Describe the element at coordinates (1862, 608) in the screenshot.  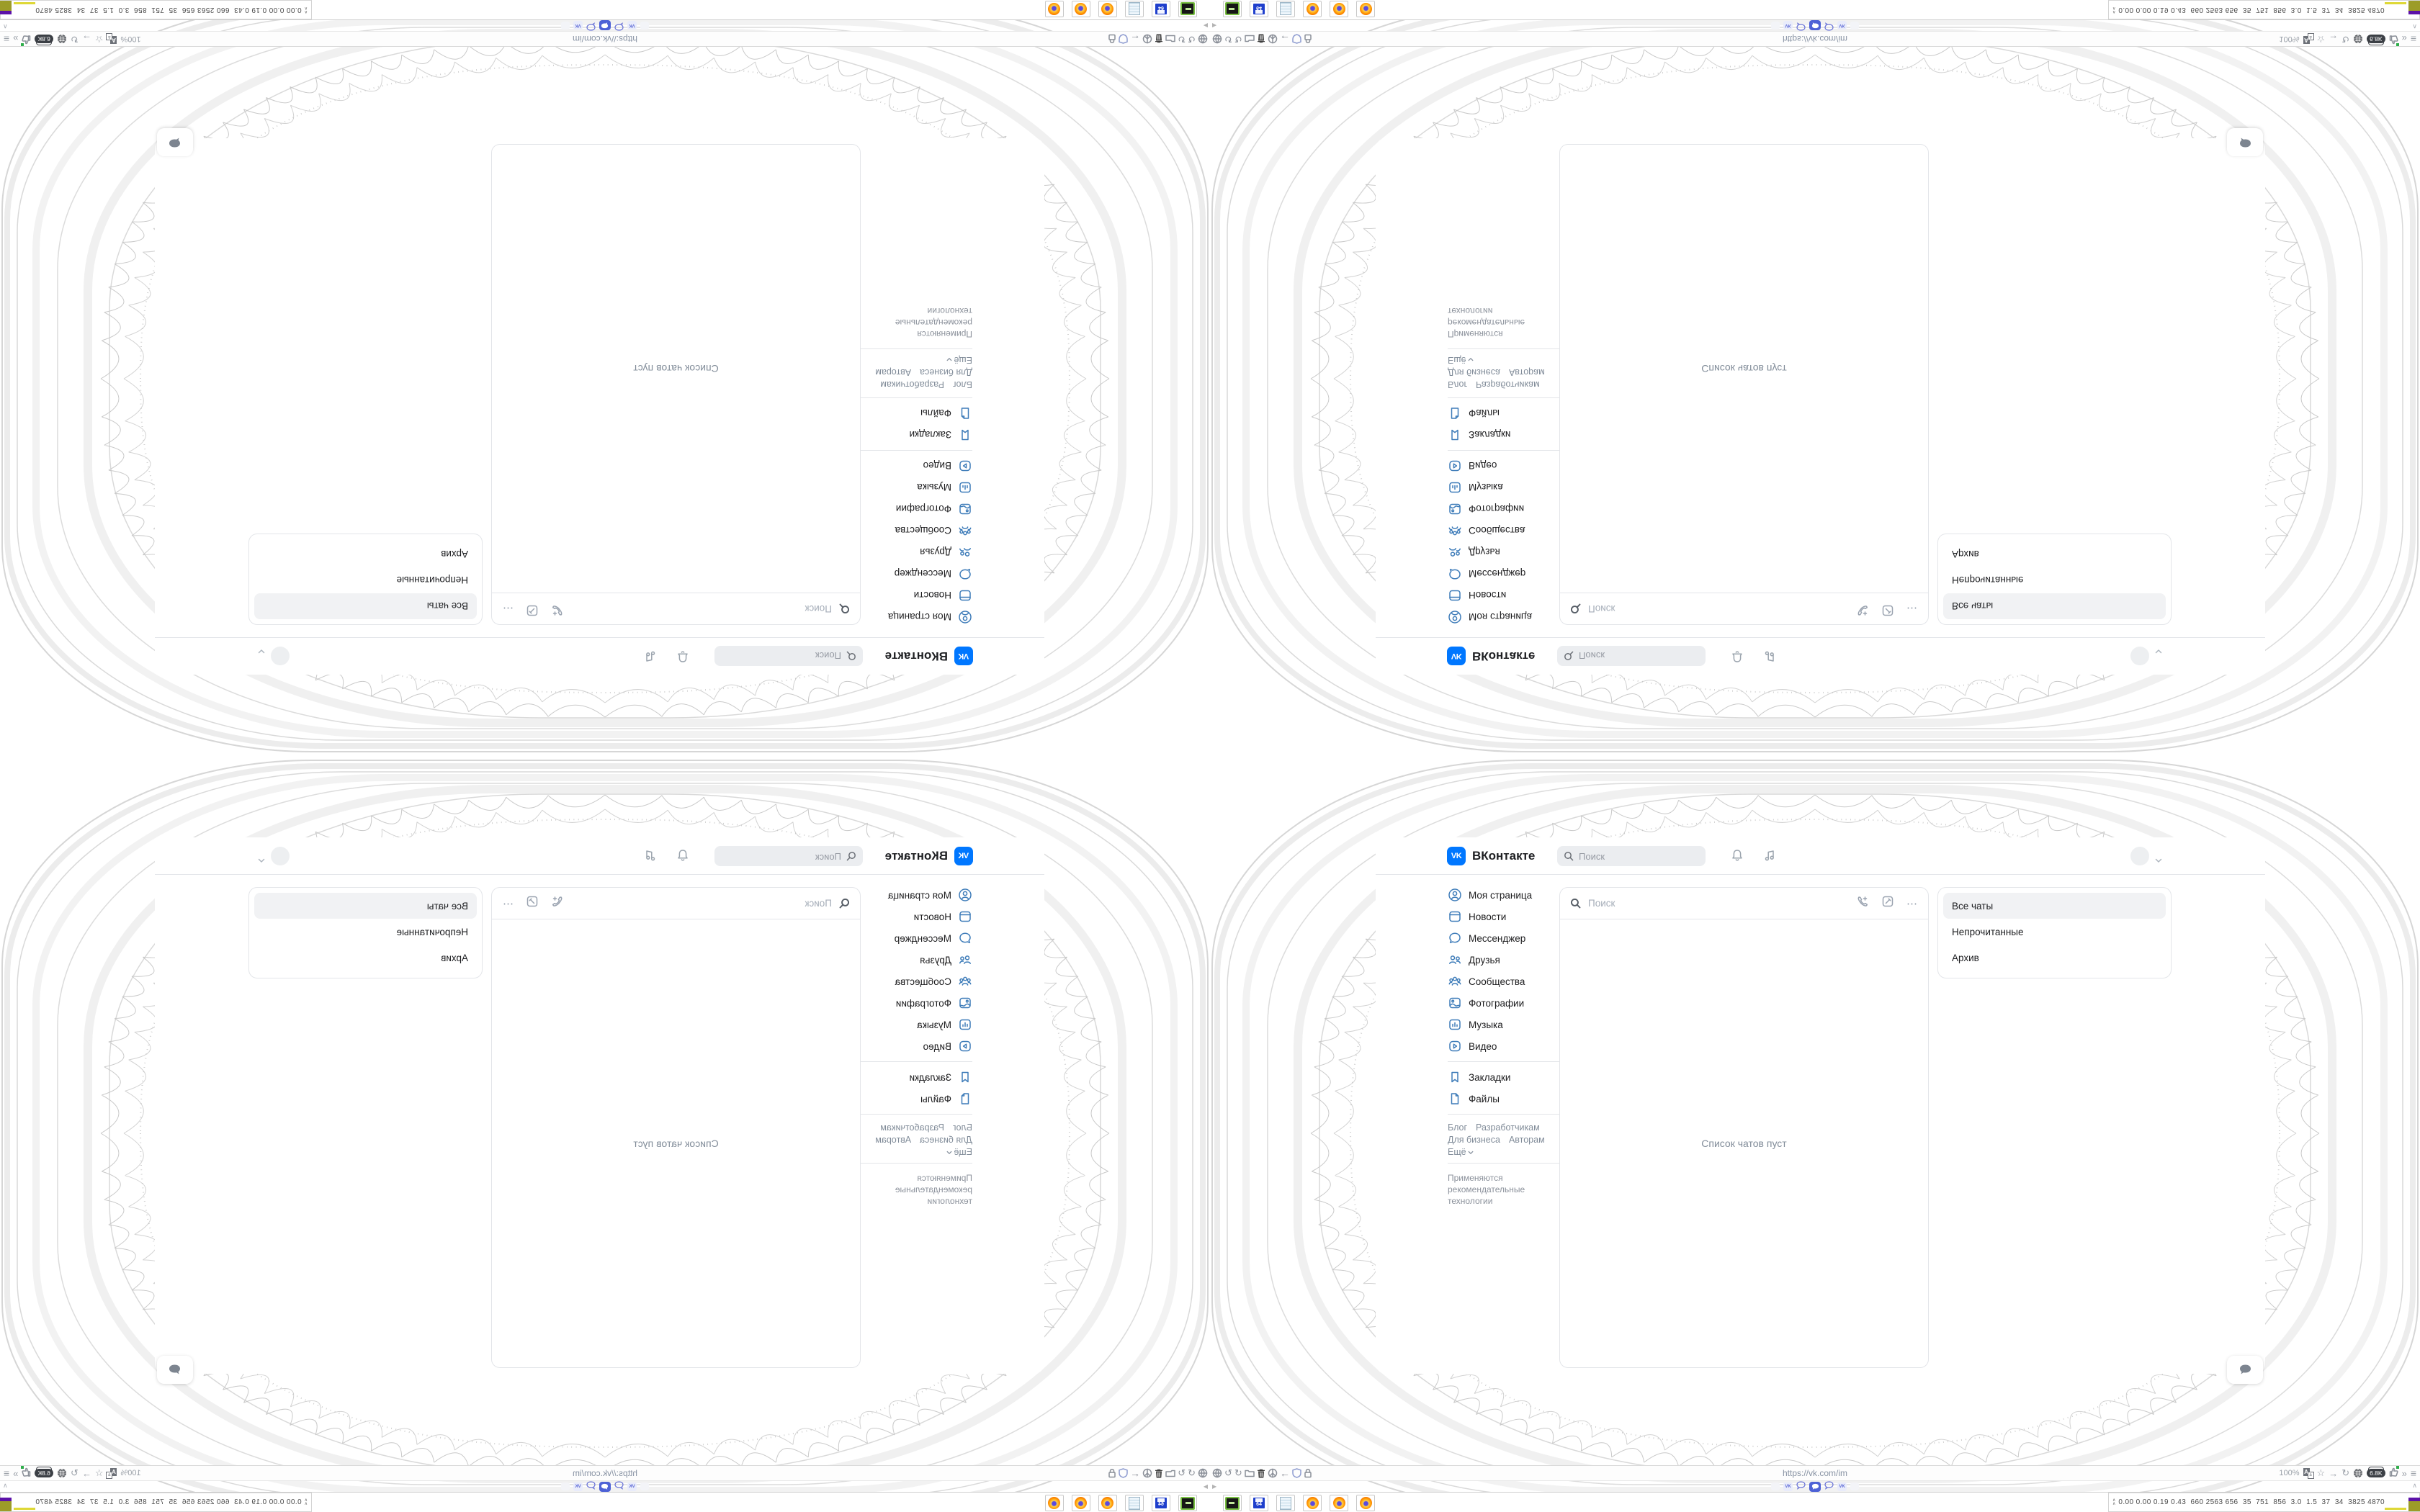
I see `new-call-icon` at that location.